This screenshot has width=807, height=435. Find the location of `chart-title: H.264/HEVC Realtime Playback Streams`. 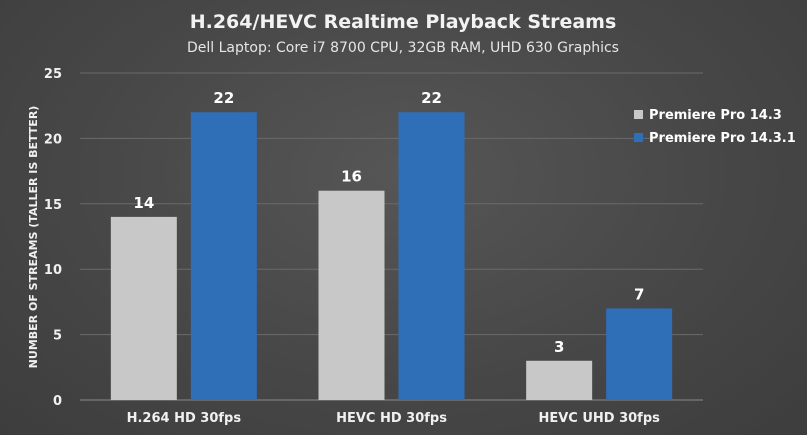

chart-title: H.264/HEVC Realtime Playback Streams is located at coordinates (403, 22).